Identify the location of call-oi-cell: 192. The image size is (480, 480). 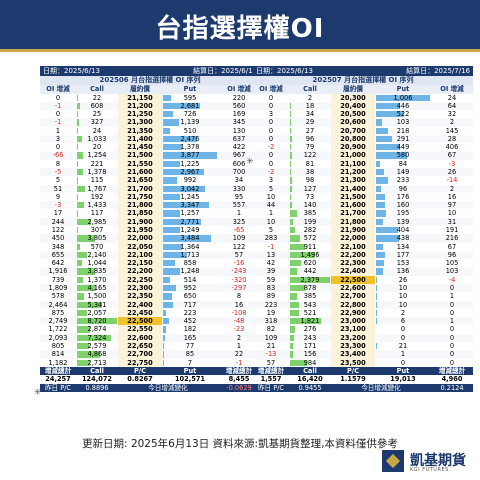
(97, 197).